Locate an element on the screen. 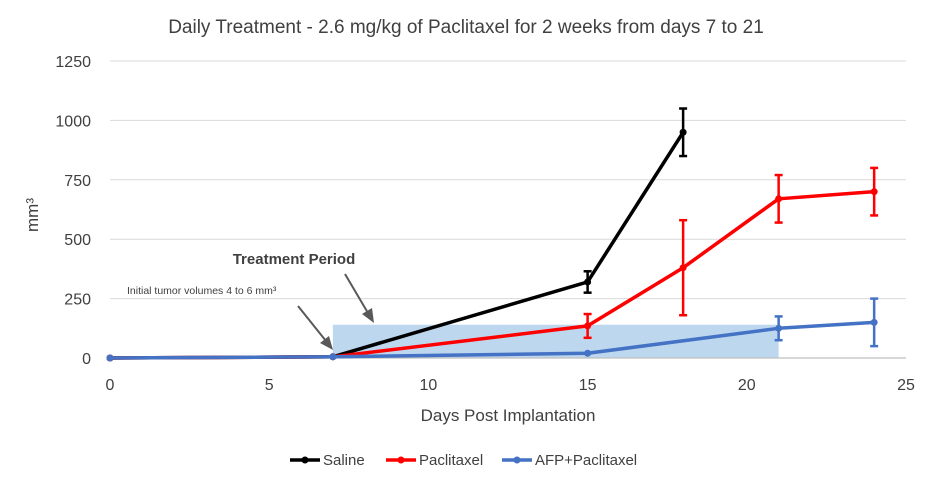 The height and width of the screenshot is (484, 932). initial-arrow-head is located at coordinates (326, 343).